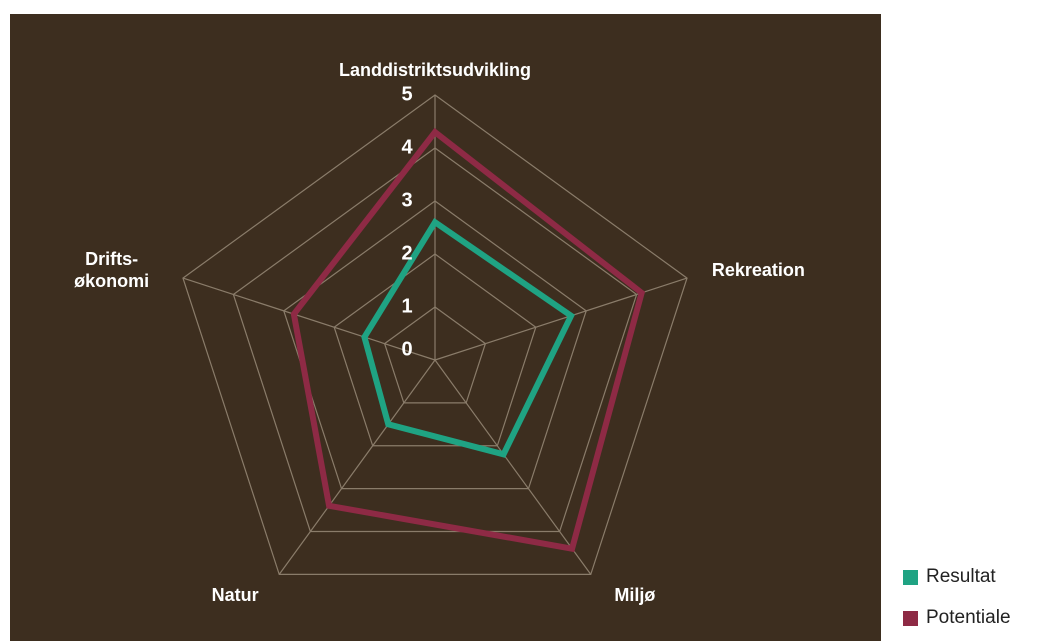  I want to click on category-label: Miljø, so click(635, 594).